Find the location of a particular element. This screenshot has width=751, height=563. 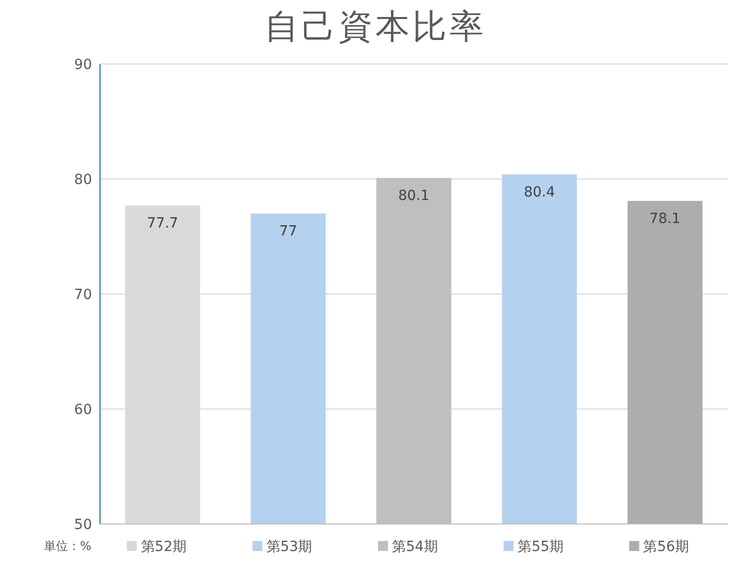

text: 単位：% is located at coordinates (68, 546).